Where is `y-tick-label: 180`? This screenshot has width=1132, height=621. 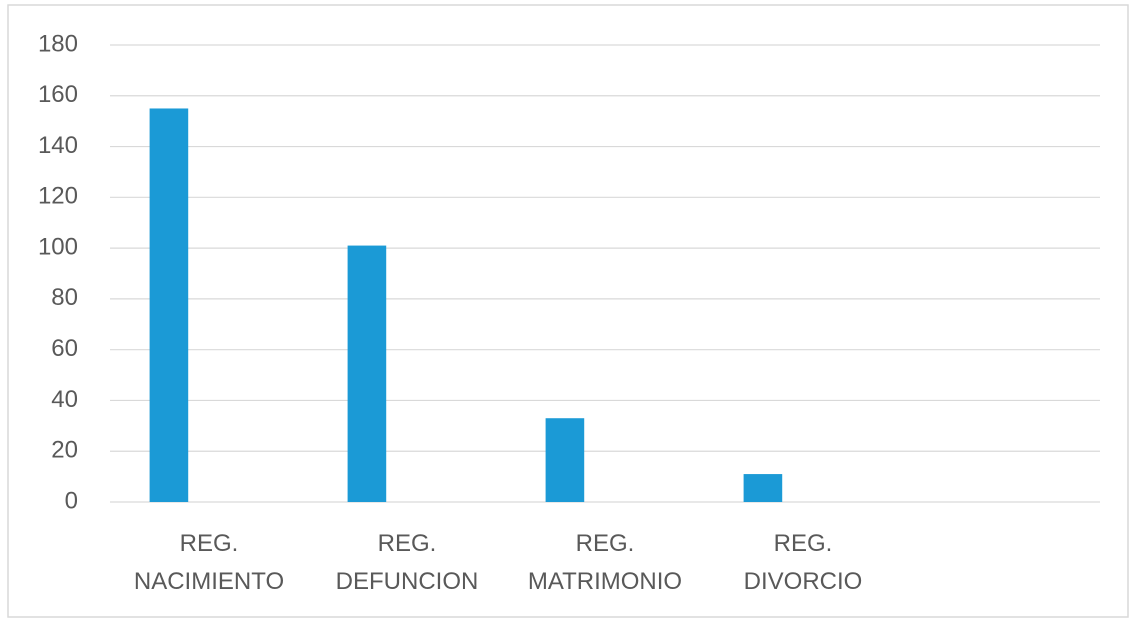
y-tick-label: 180 is located at coordinates (58, 43).